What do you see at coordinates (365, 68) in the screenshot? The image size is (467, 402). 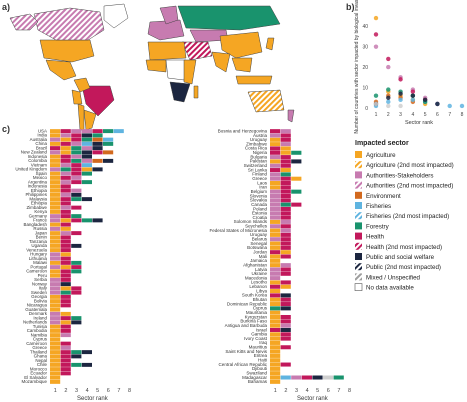 I see `y-tick-label: 20` at bounding box center [365, 68].